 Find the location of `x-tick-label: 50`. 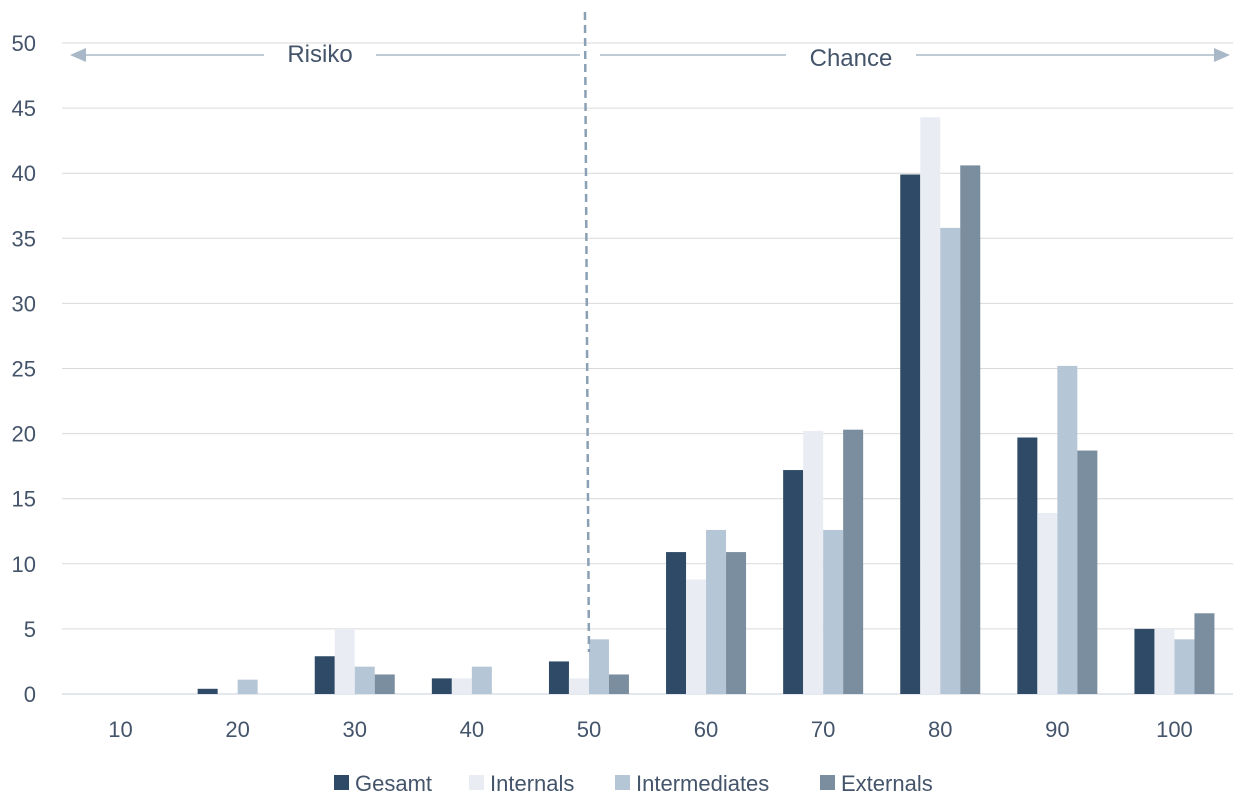

x-tick-label: 50 is located at coordinates (589, 729).